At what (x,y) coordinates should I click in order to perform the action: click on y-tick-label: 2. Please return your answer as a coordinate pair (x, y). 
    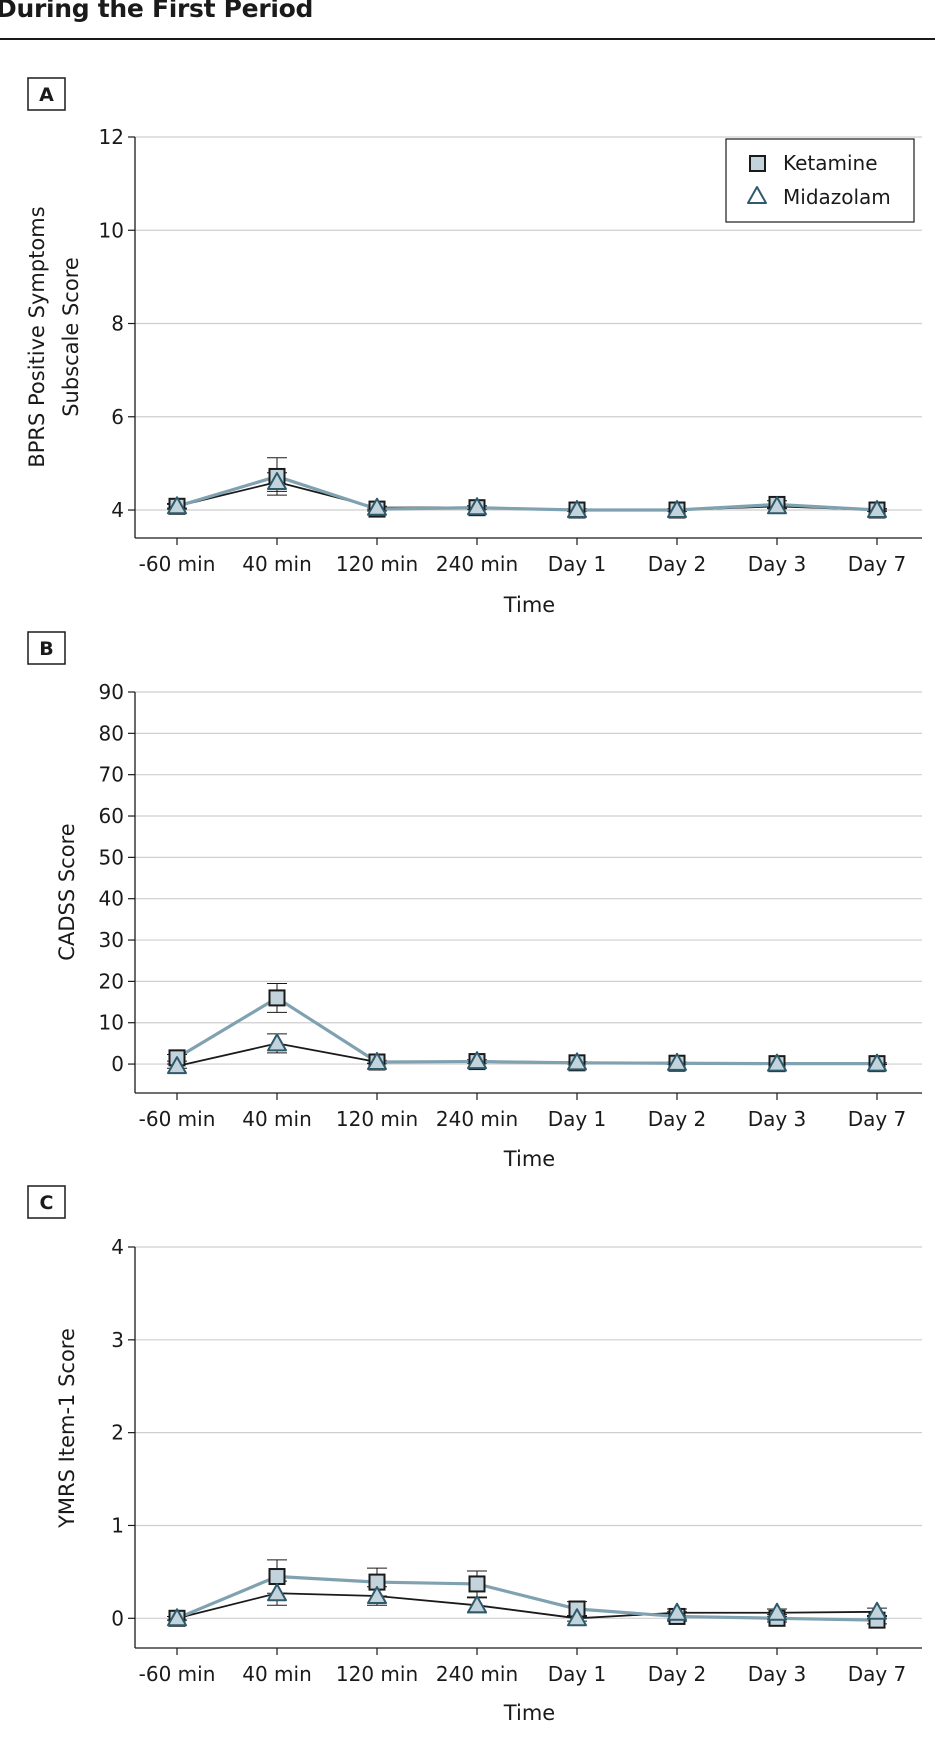
    Looking at the image, I should click on (117, 1433).